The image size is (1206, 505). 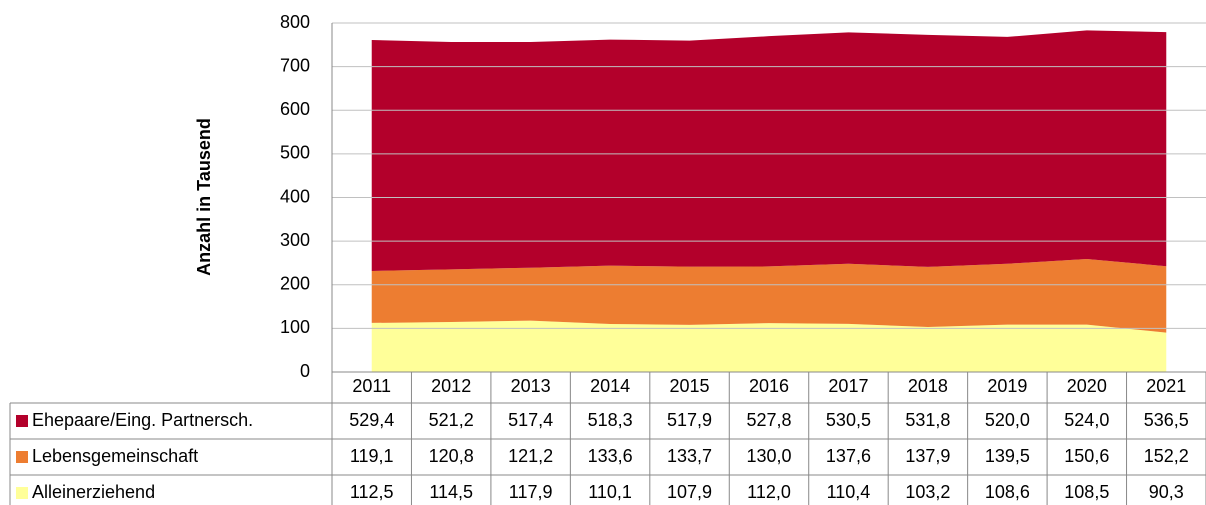 What do you see at coordinates (848, 386) in the screenshot?
I see `x-tick-label: 2017` at bounding box center [848, 386].